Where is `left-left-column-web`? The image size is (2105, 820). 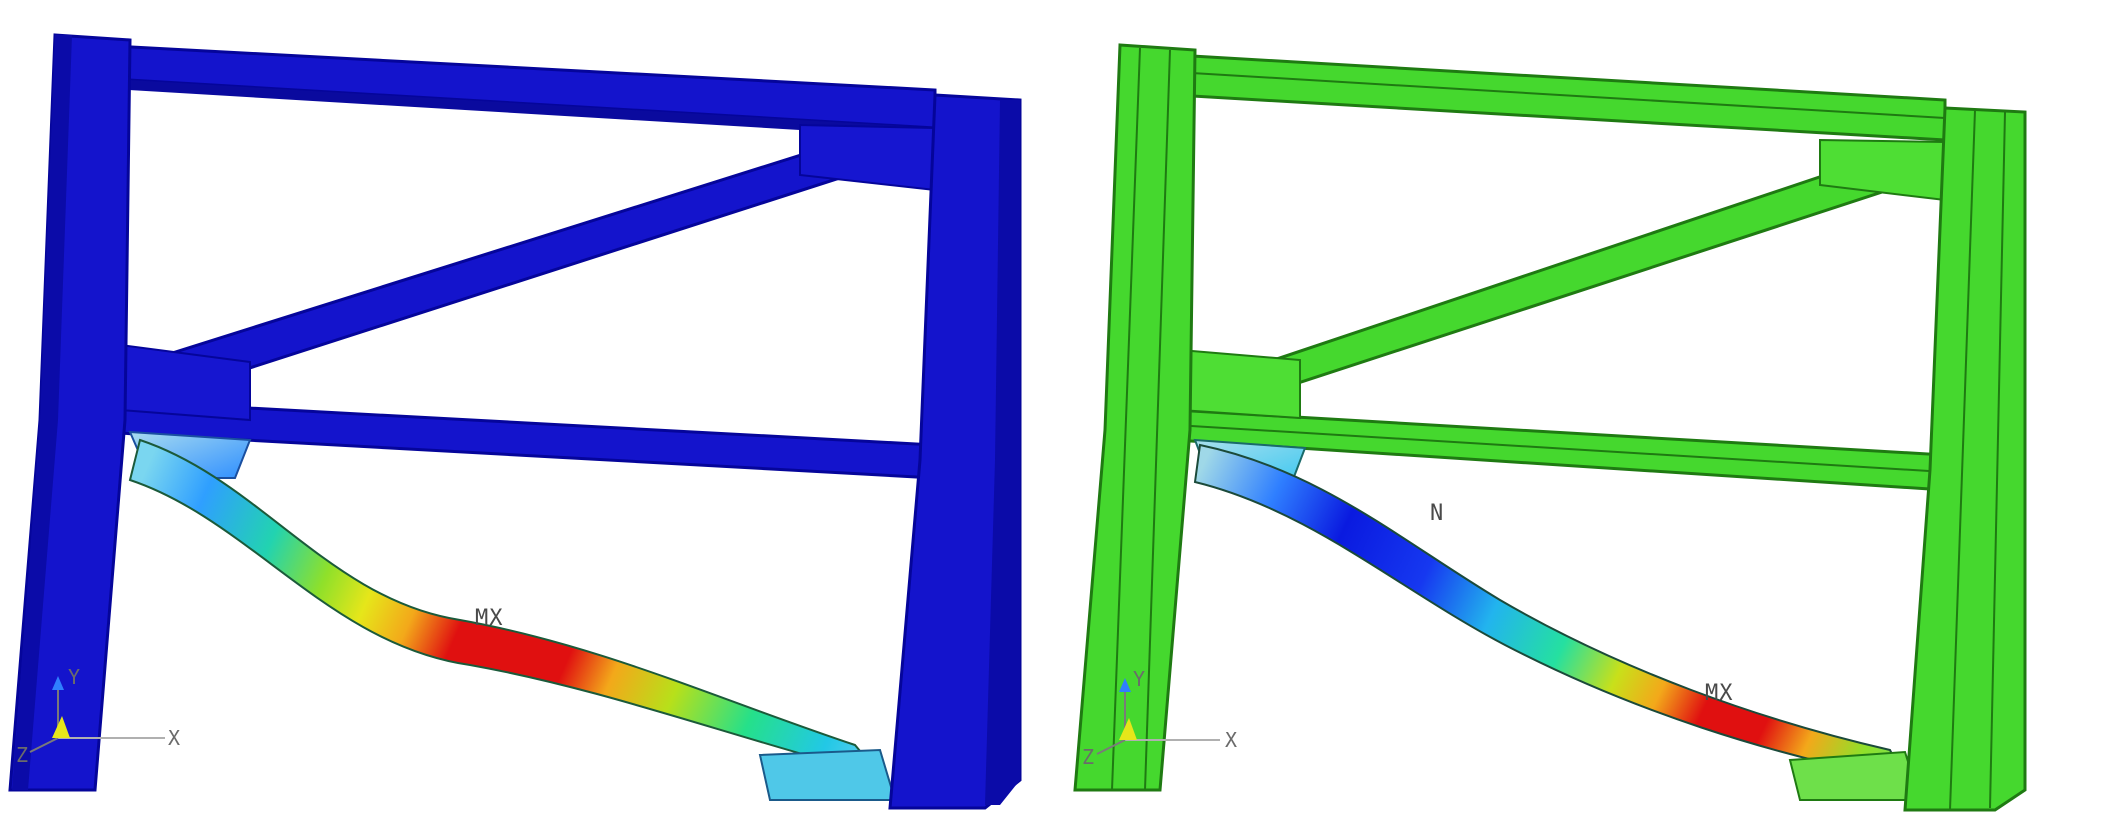
left-left-column-web is located at coordinates (42, 412).